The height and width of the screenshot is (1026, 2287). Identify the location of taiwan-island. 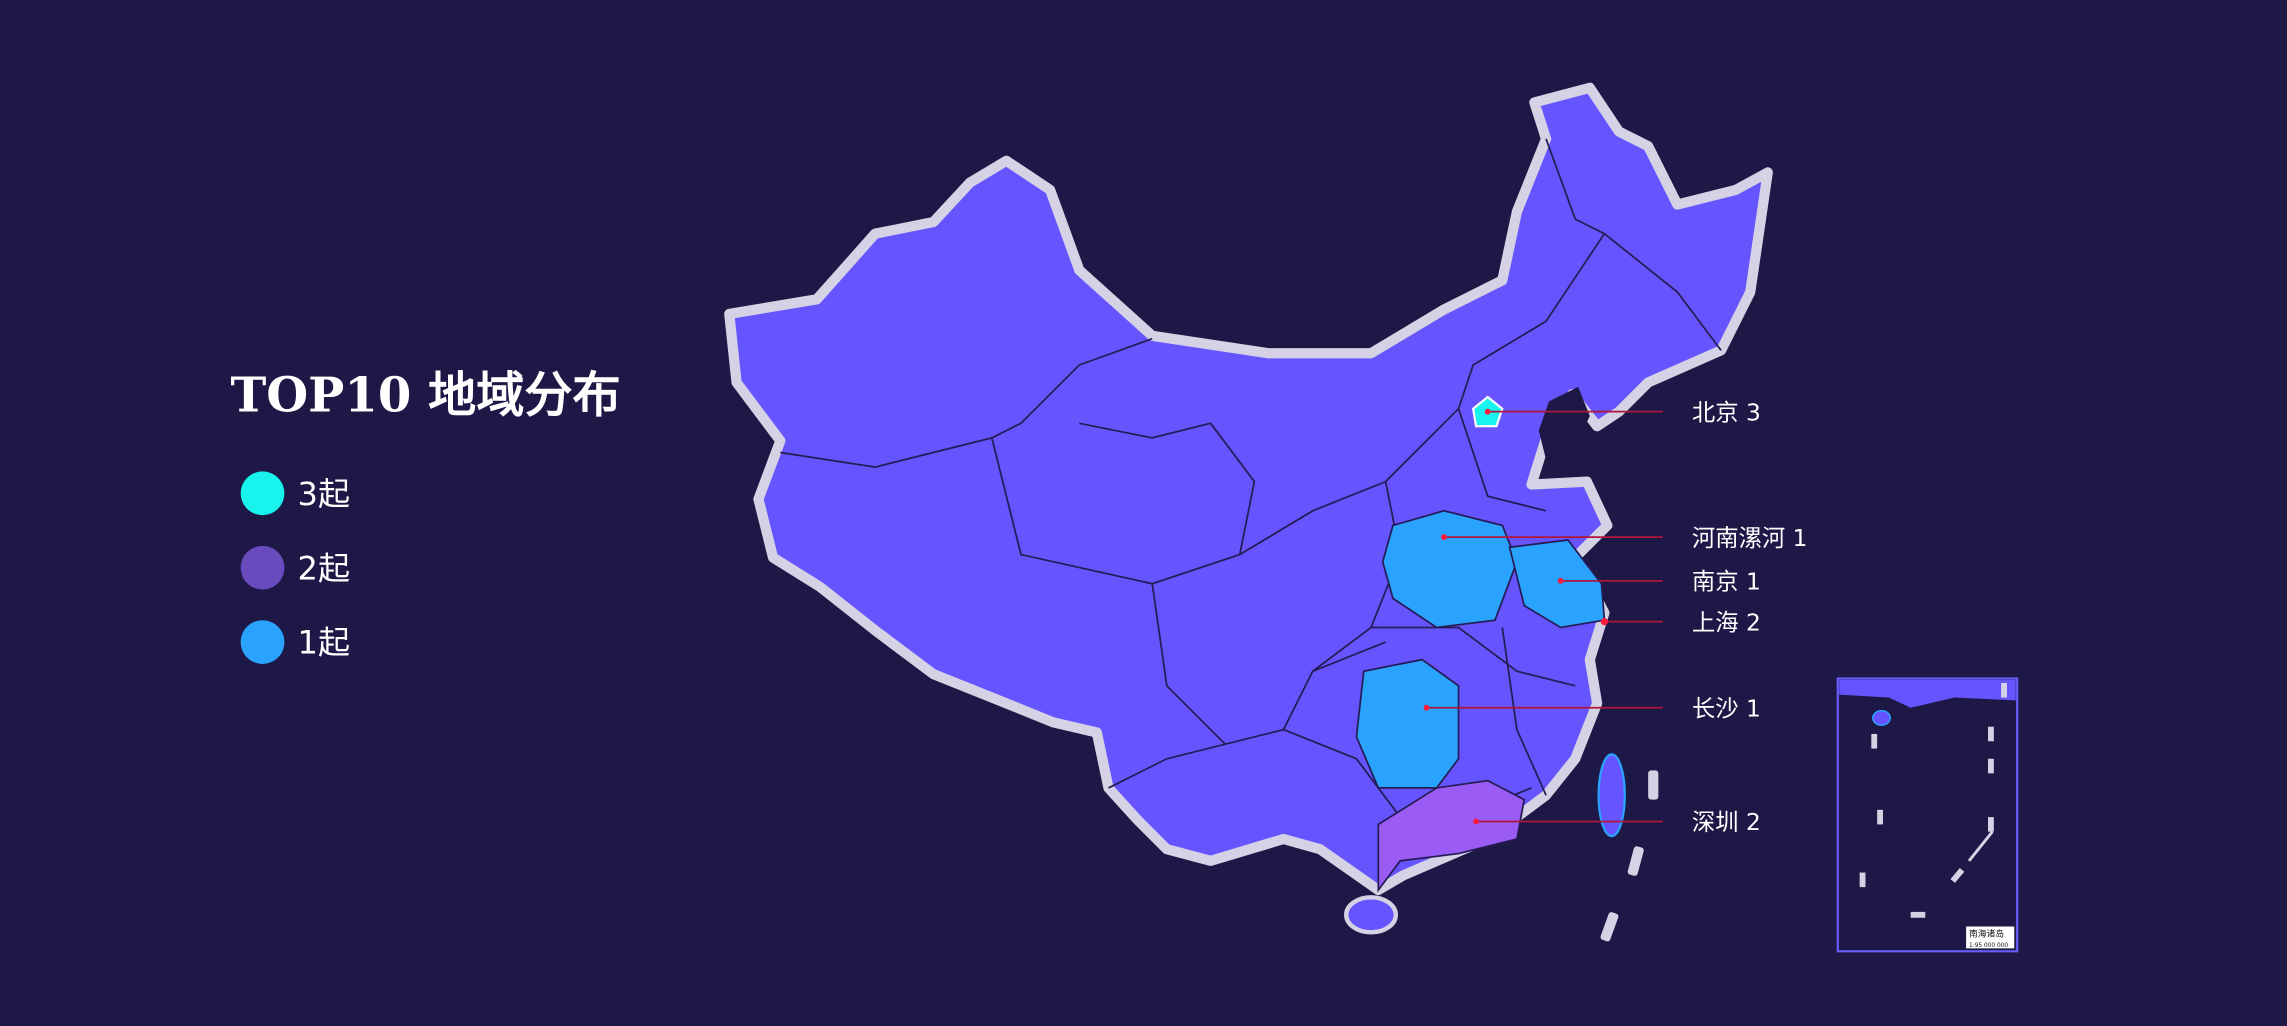
(1611, 795).